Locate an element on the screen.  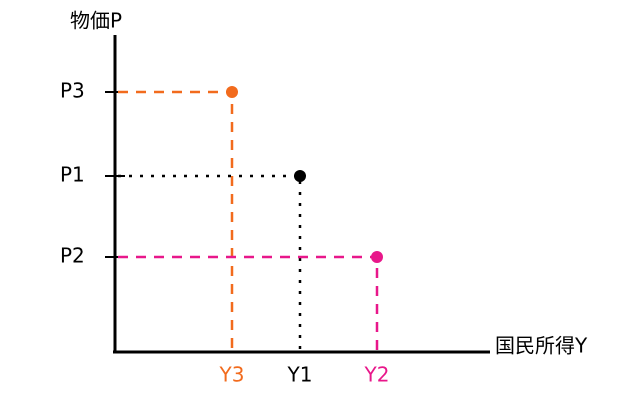
income-label: Y1 is located at coordinates (300, 375).